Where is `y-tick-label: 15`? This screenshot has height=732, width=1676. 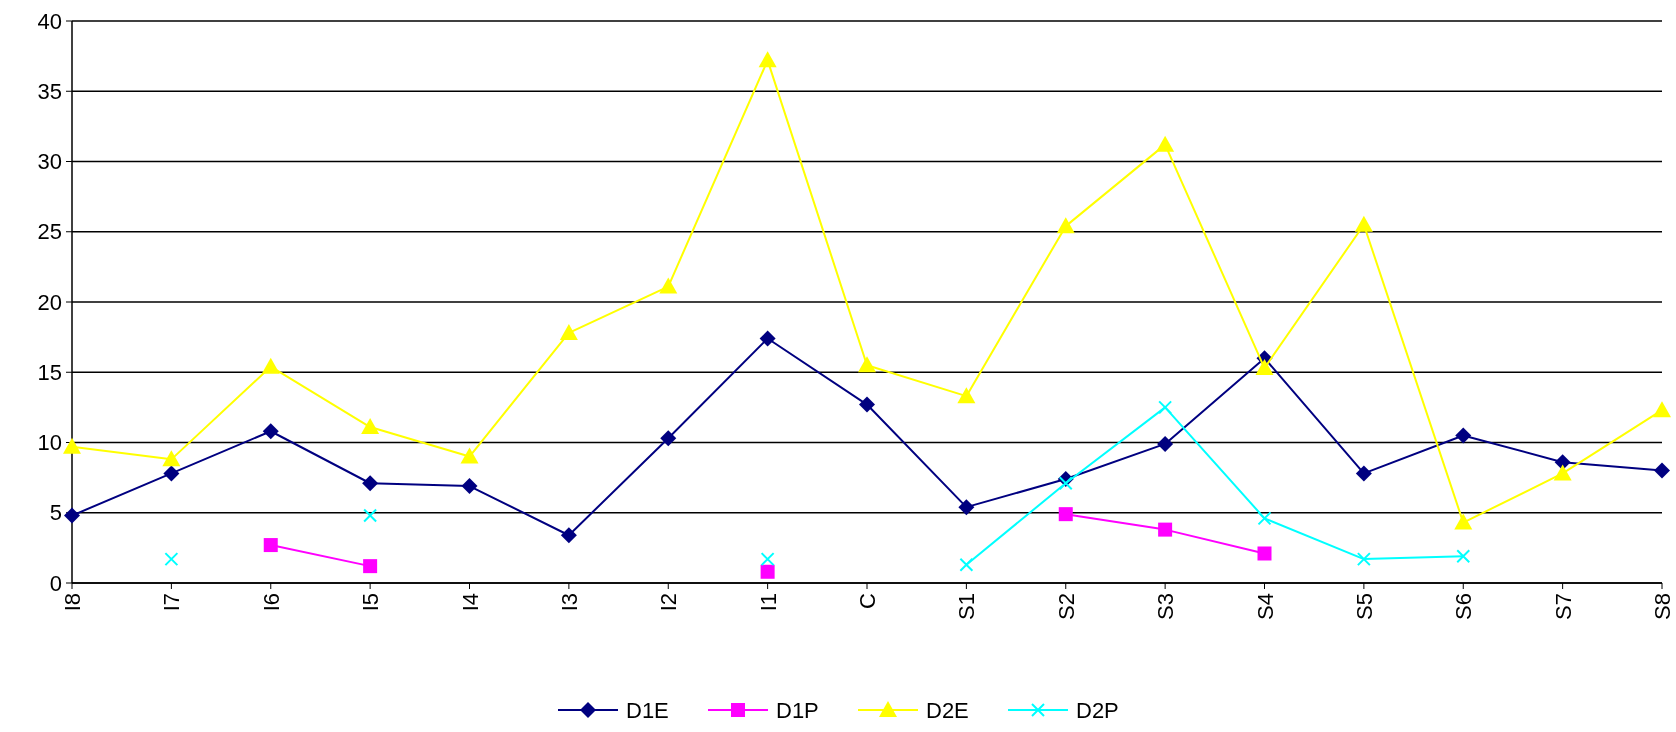
y-tick-label: 15 is located at coordinates (49, 372).